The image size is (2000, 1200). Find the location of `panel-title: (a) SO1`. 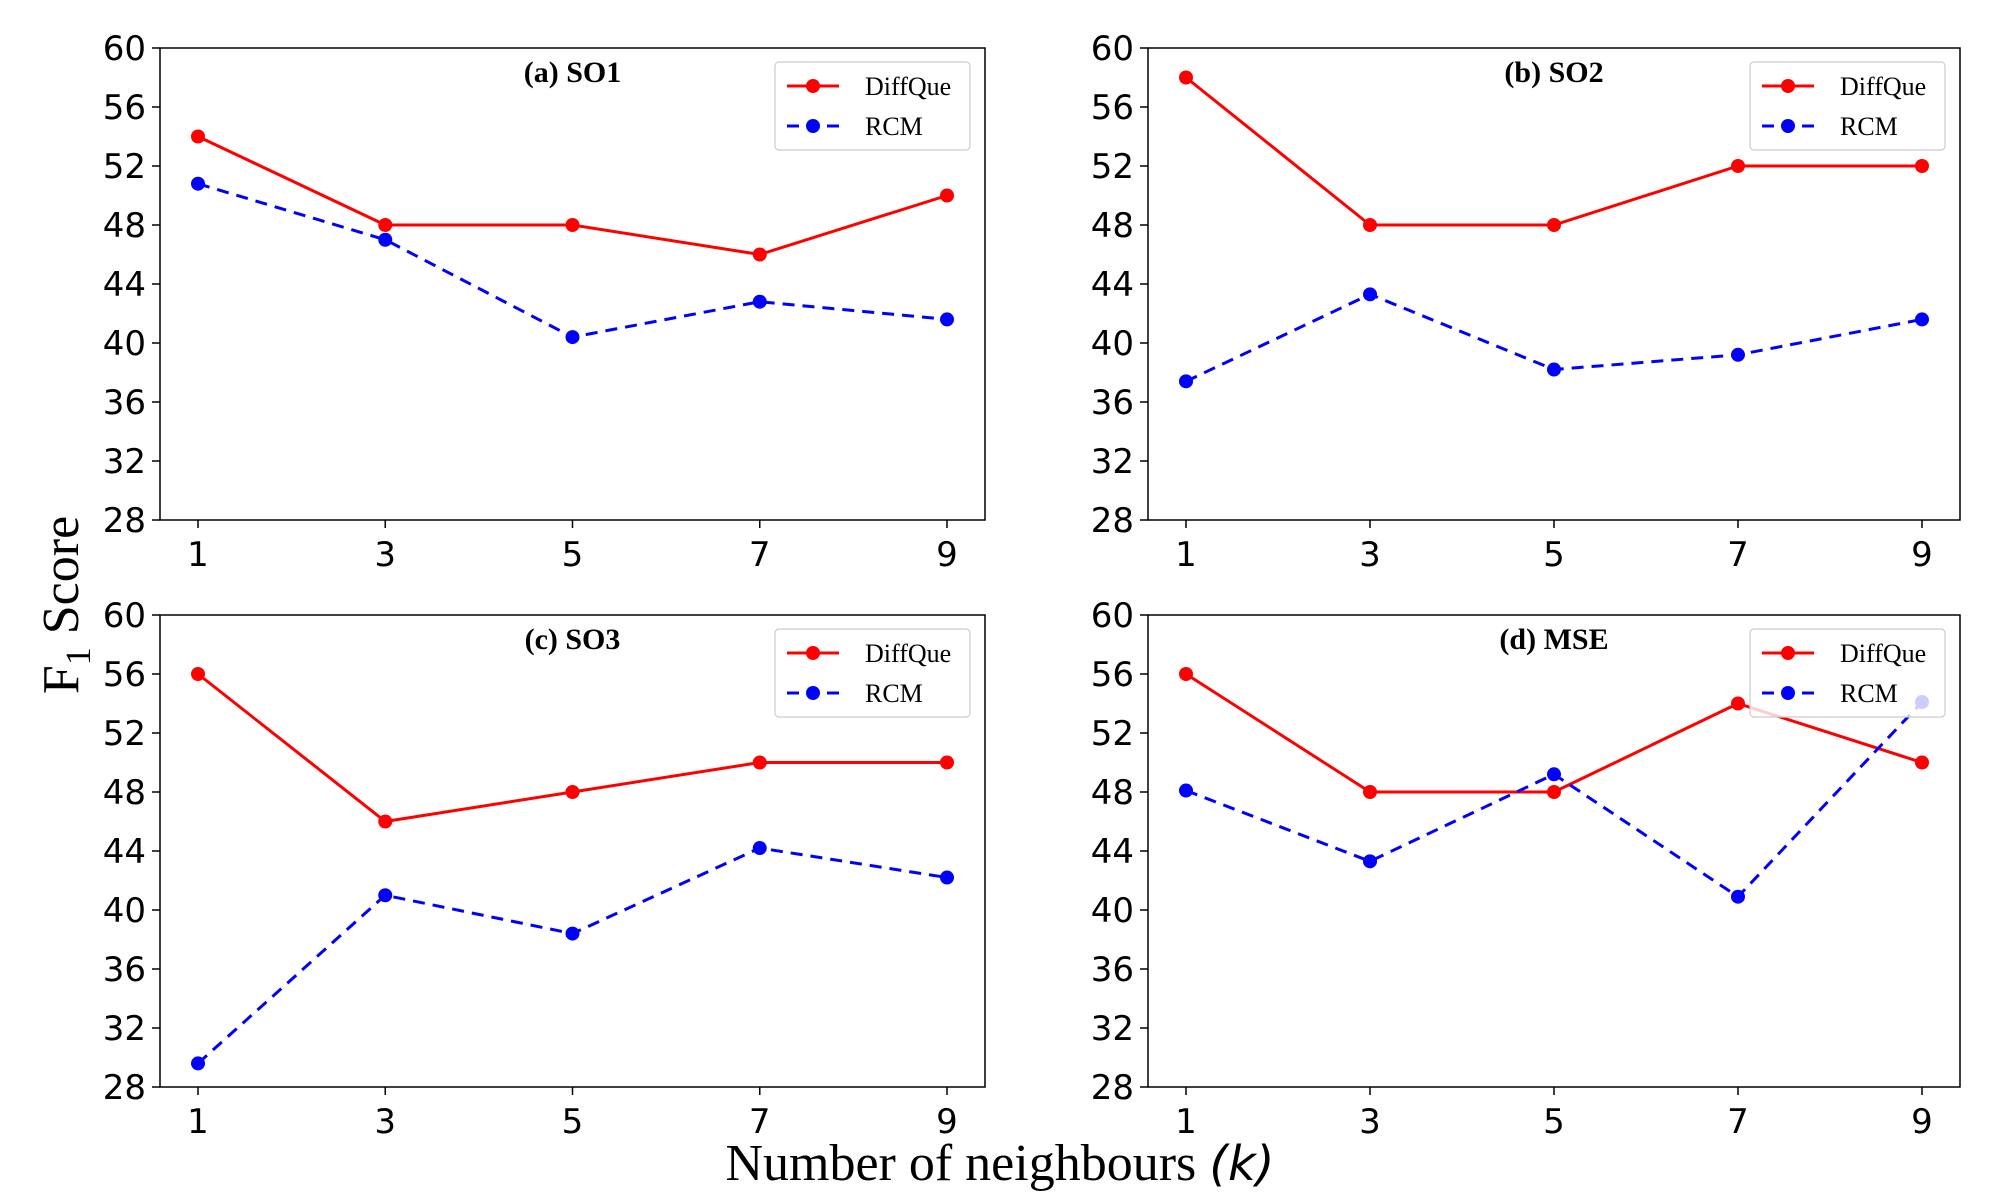

panel-title: (a) SO1 is located at coordinates (573, 72).